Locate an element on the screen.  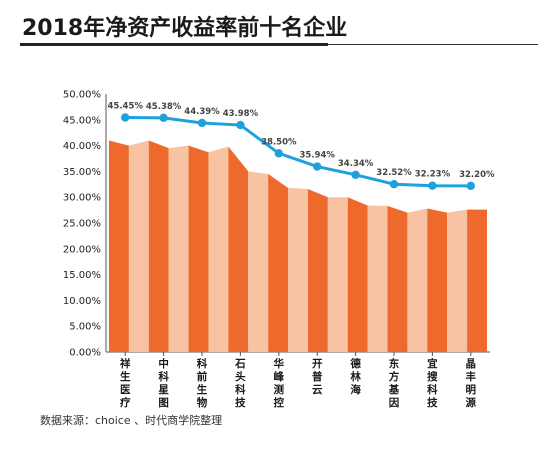
x-tick-label: 东方基因 is located at coordinates (394, 383).